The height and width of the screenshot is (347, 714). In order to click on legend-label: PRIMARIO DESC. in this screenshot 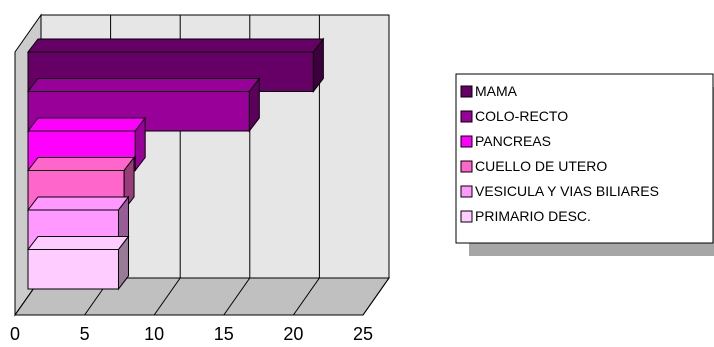, I will do `click(533, 216)`.